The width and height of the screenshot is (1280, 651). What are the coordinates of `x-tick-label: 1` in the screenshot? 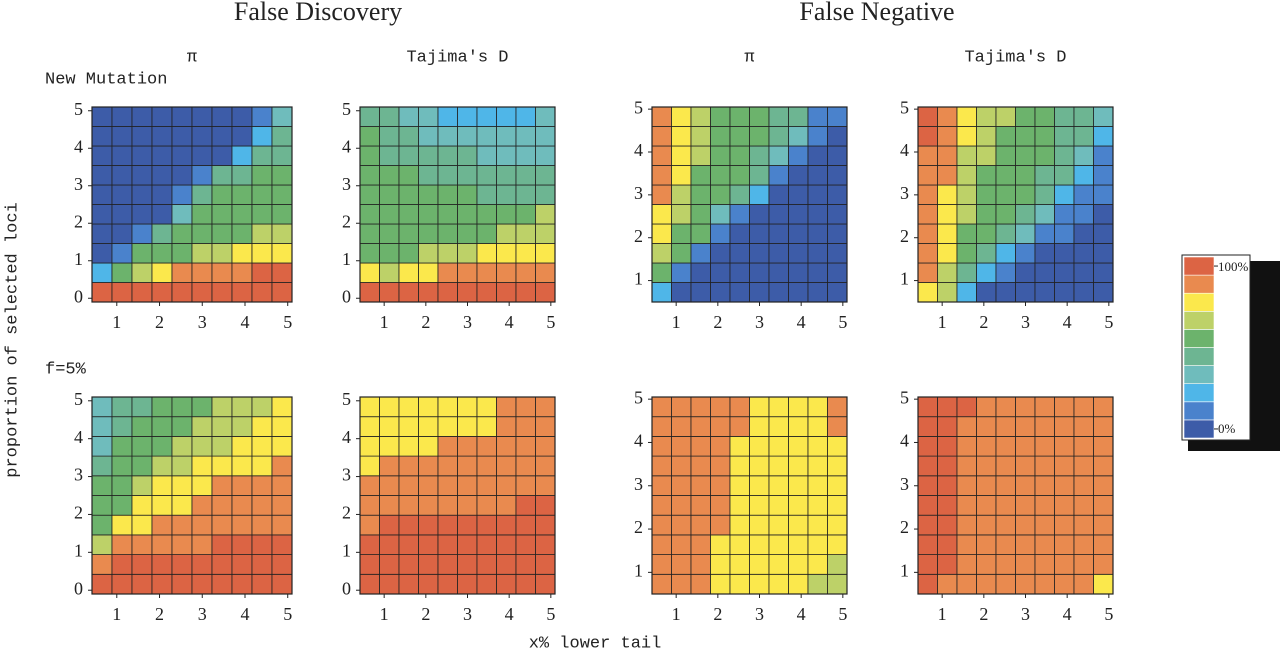 It's located at (384, 614).